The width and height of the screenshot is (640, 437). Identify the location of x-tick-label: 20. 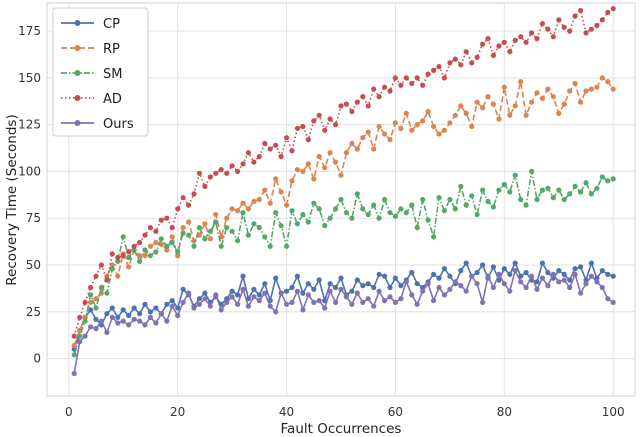
(177, 412).